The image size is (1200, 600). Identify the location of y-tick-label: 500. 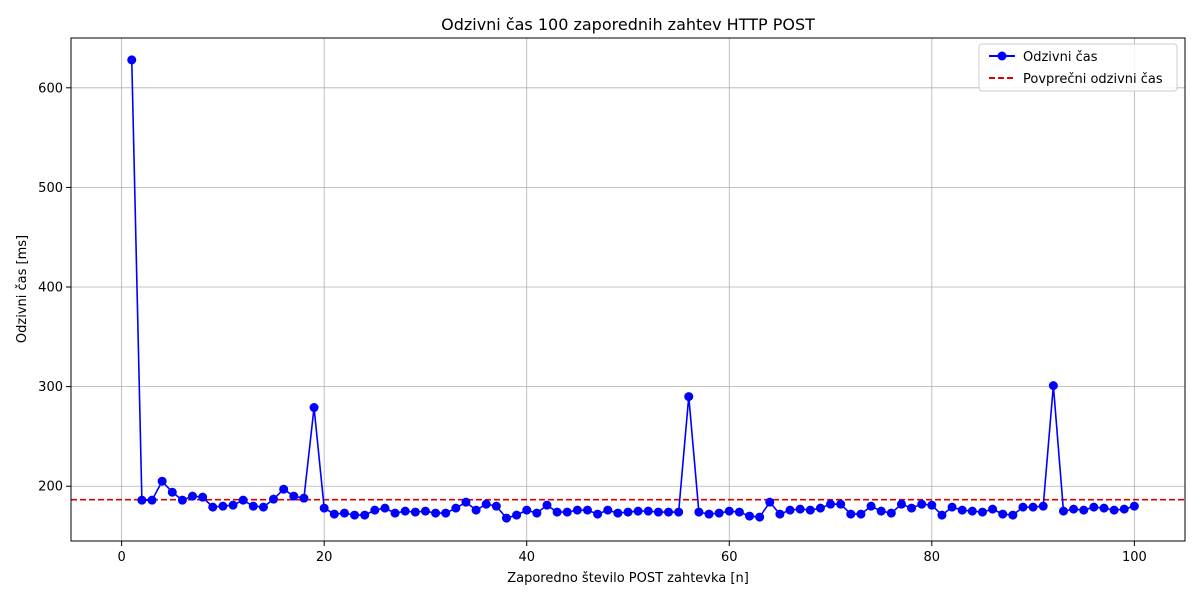
(50, 188).